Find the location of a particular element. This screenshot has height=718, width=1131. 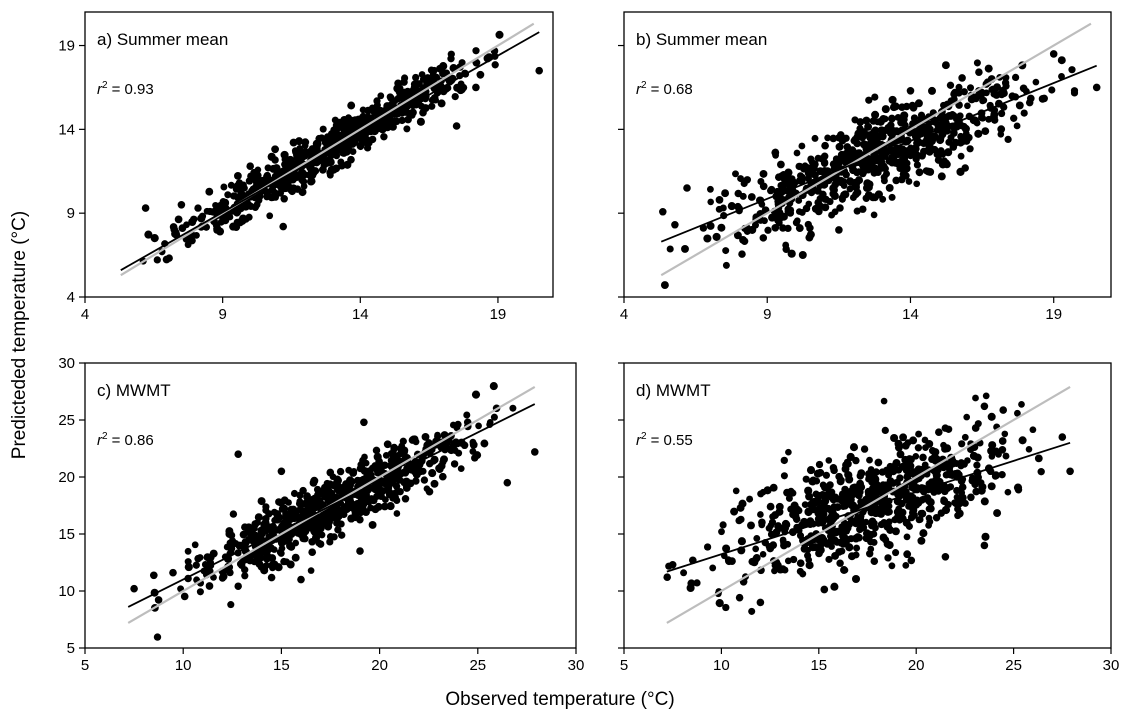

y-tick-label: 20 is located at coordinates (66, 477).